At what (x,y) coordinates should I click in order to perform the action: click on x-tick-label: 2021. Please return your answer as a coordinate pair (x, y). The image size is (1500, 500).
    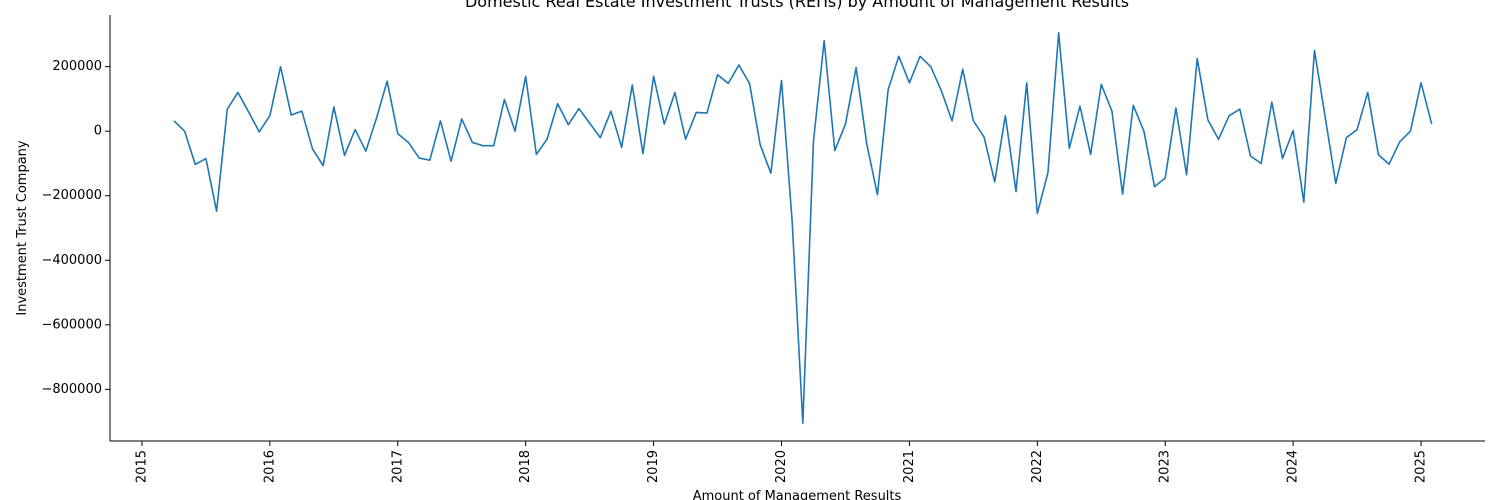
    Looking at the image, I should click on (909, 466).